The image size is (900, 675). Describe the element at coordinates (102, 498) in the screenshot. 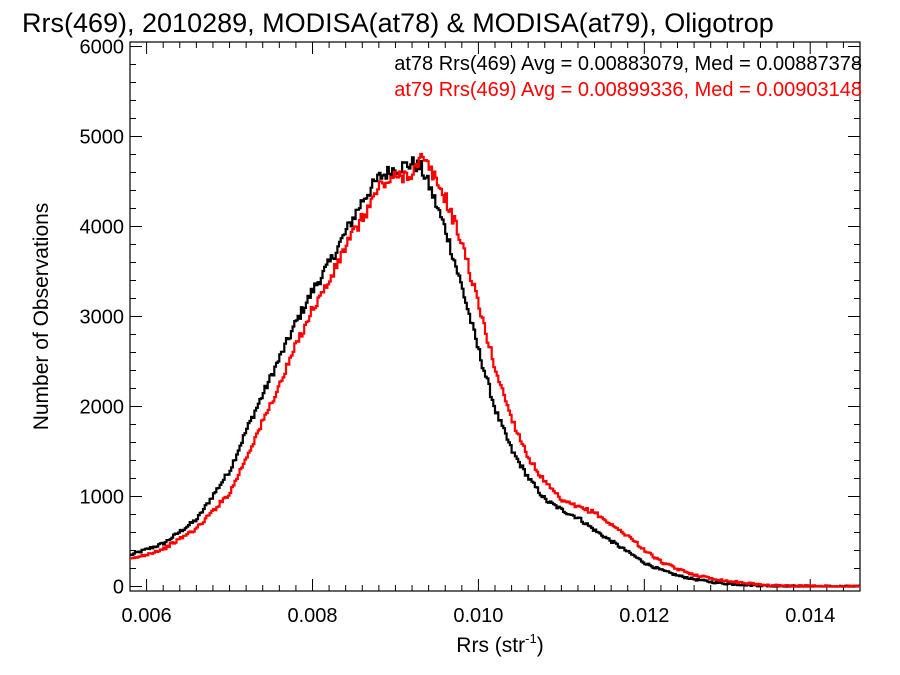

I see `y-tick-label: 1000` at that location.